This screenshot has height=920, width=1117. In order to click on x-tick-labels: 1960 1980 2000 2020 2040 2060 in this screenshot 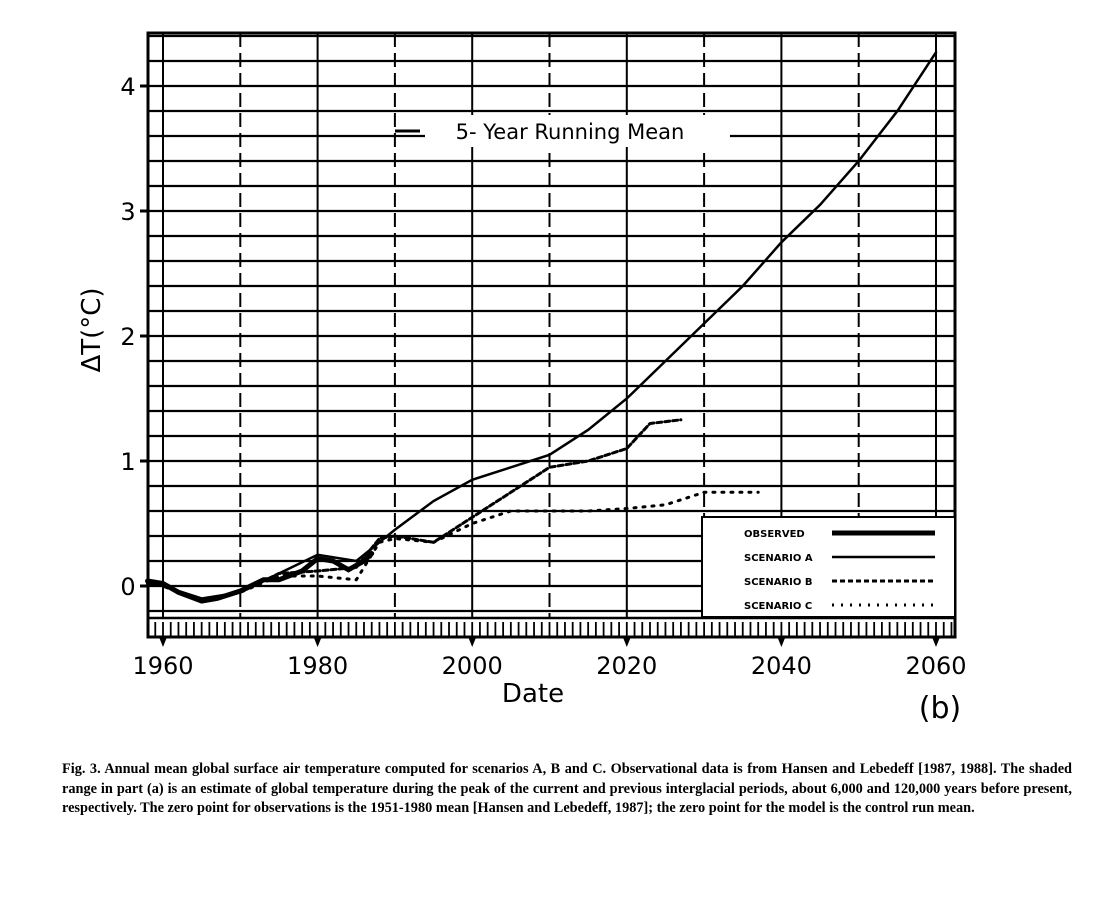, I will do `click(549, 658)`.